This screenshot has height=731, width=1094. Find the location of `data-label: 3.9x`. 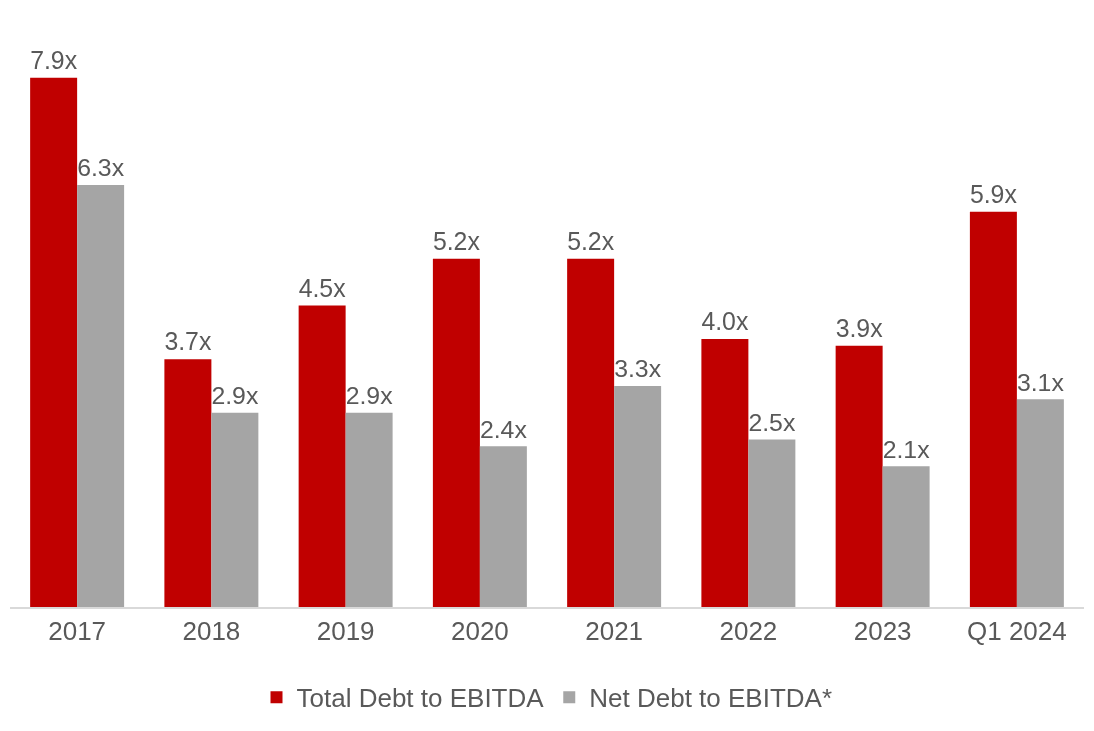

data-label: 3.9x is located at coordinates (859, 329).